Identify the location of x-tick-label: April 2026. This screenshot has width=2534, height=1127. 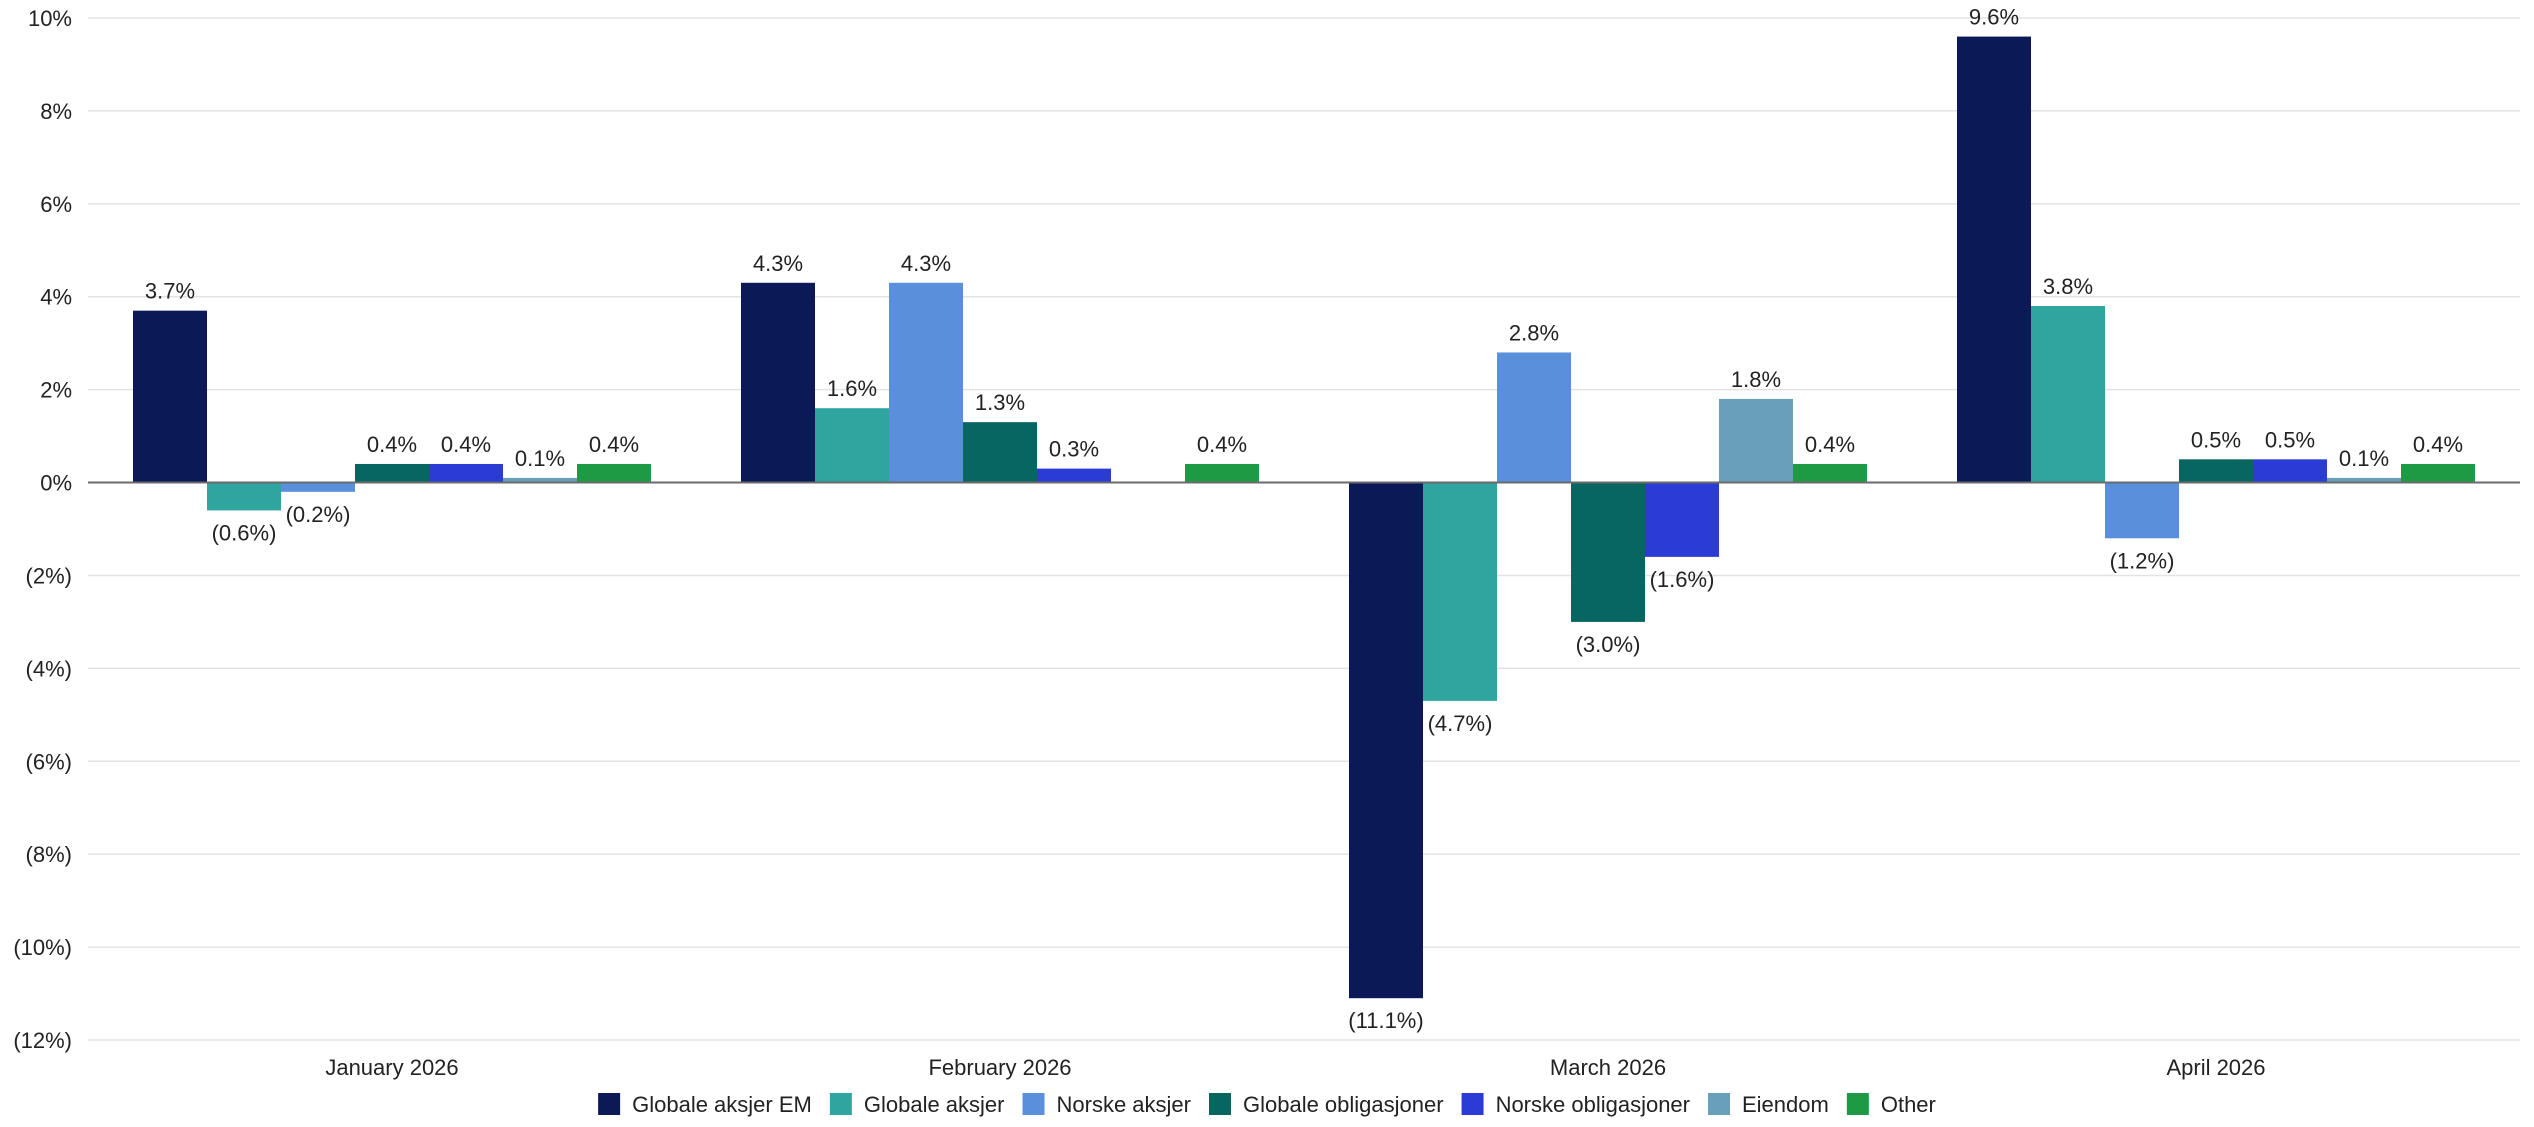
(2215, 1067).